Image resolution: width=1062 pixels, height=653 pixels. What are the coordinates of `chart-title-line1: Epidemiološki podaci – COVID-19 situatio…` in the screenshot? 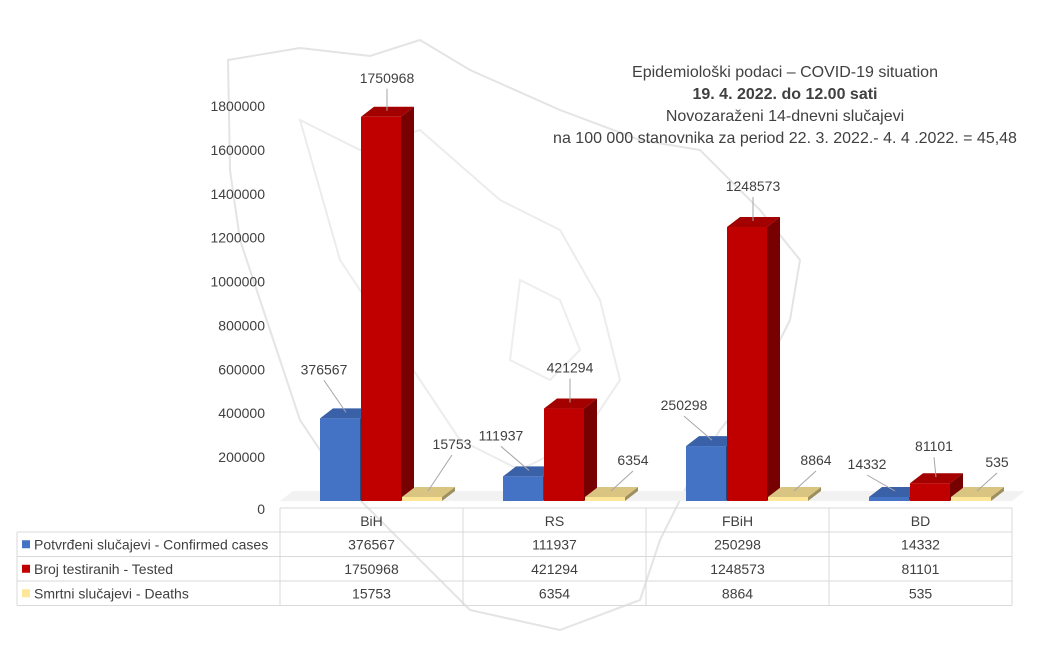 It's located at (785, 72).